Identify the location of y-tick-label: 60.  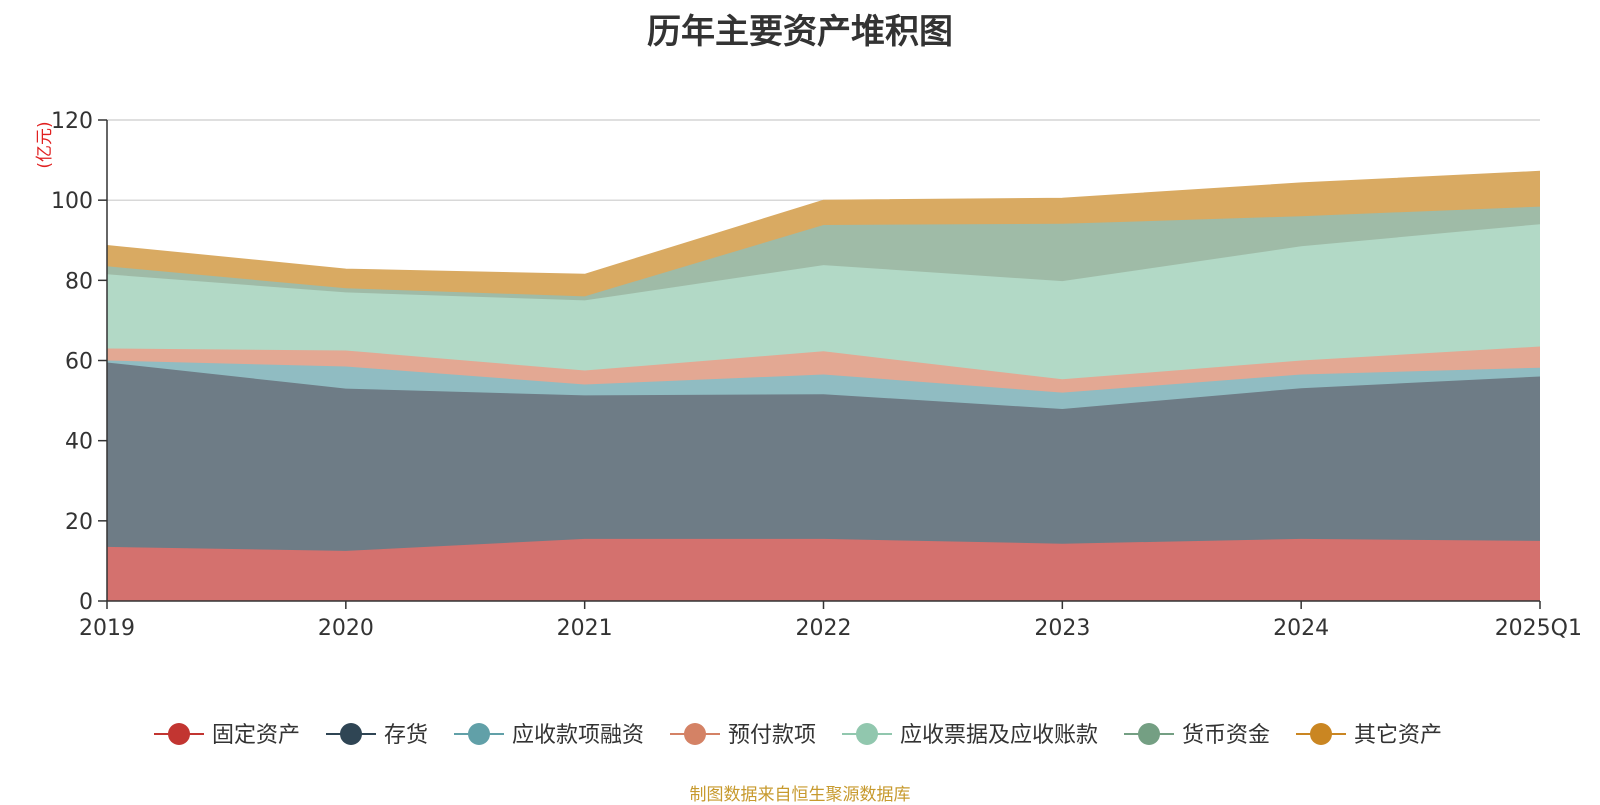
(79, 362).